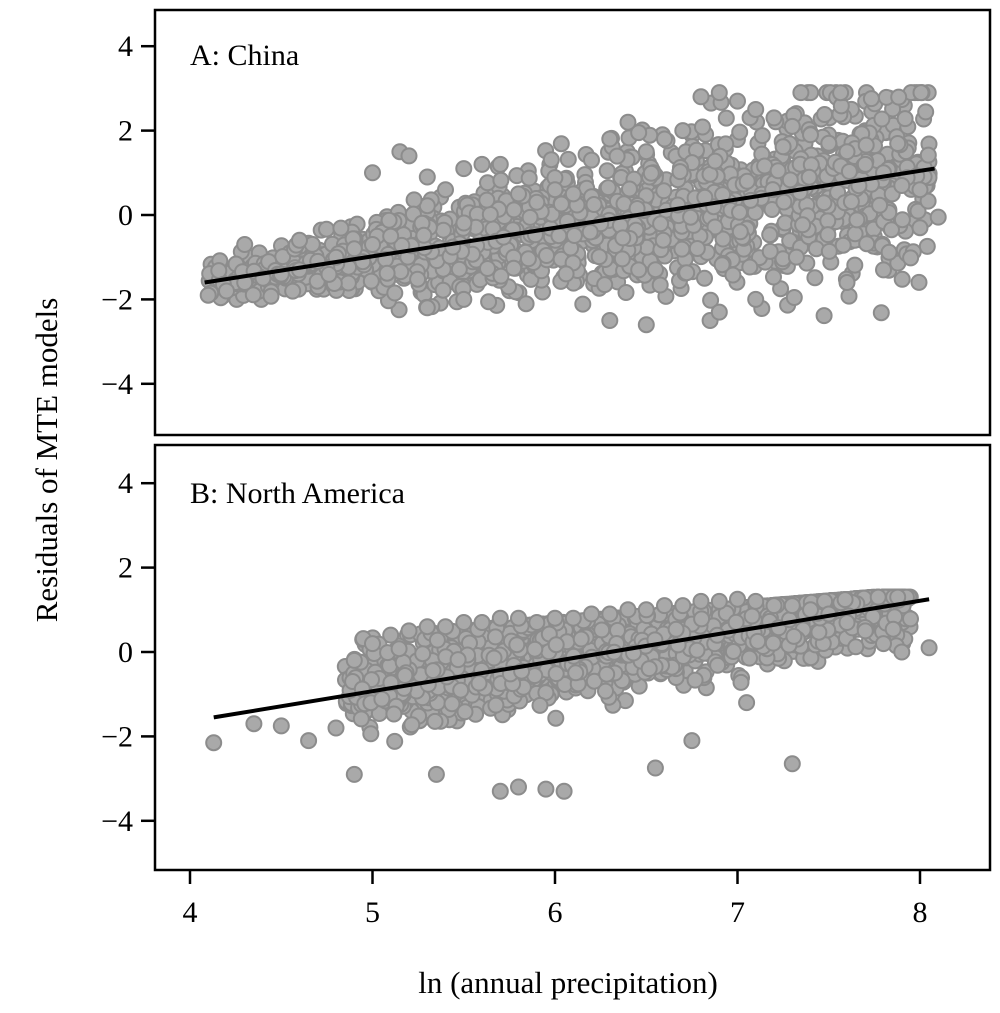  I want to click on y-tick-label: −2, so click(117, 299).